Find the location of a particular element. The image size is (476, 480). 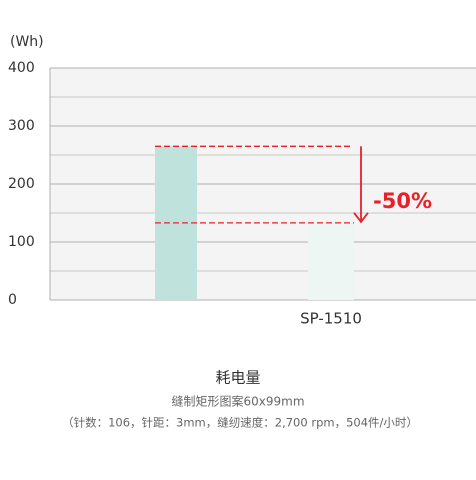

y-axis-label: (Wh) is located at coordinates (27, 42).